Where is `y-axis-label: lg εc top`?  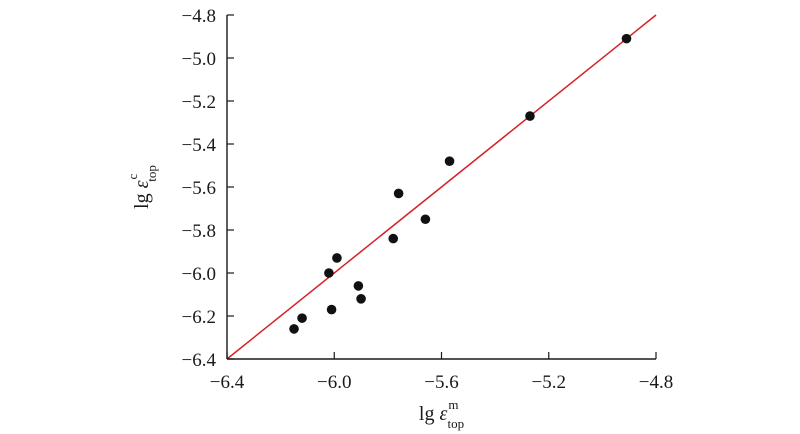
y-axis-label: lg εc top is located at coordinates (142, 187).